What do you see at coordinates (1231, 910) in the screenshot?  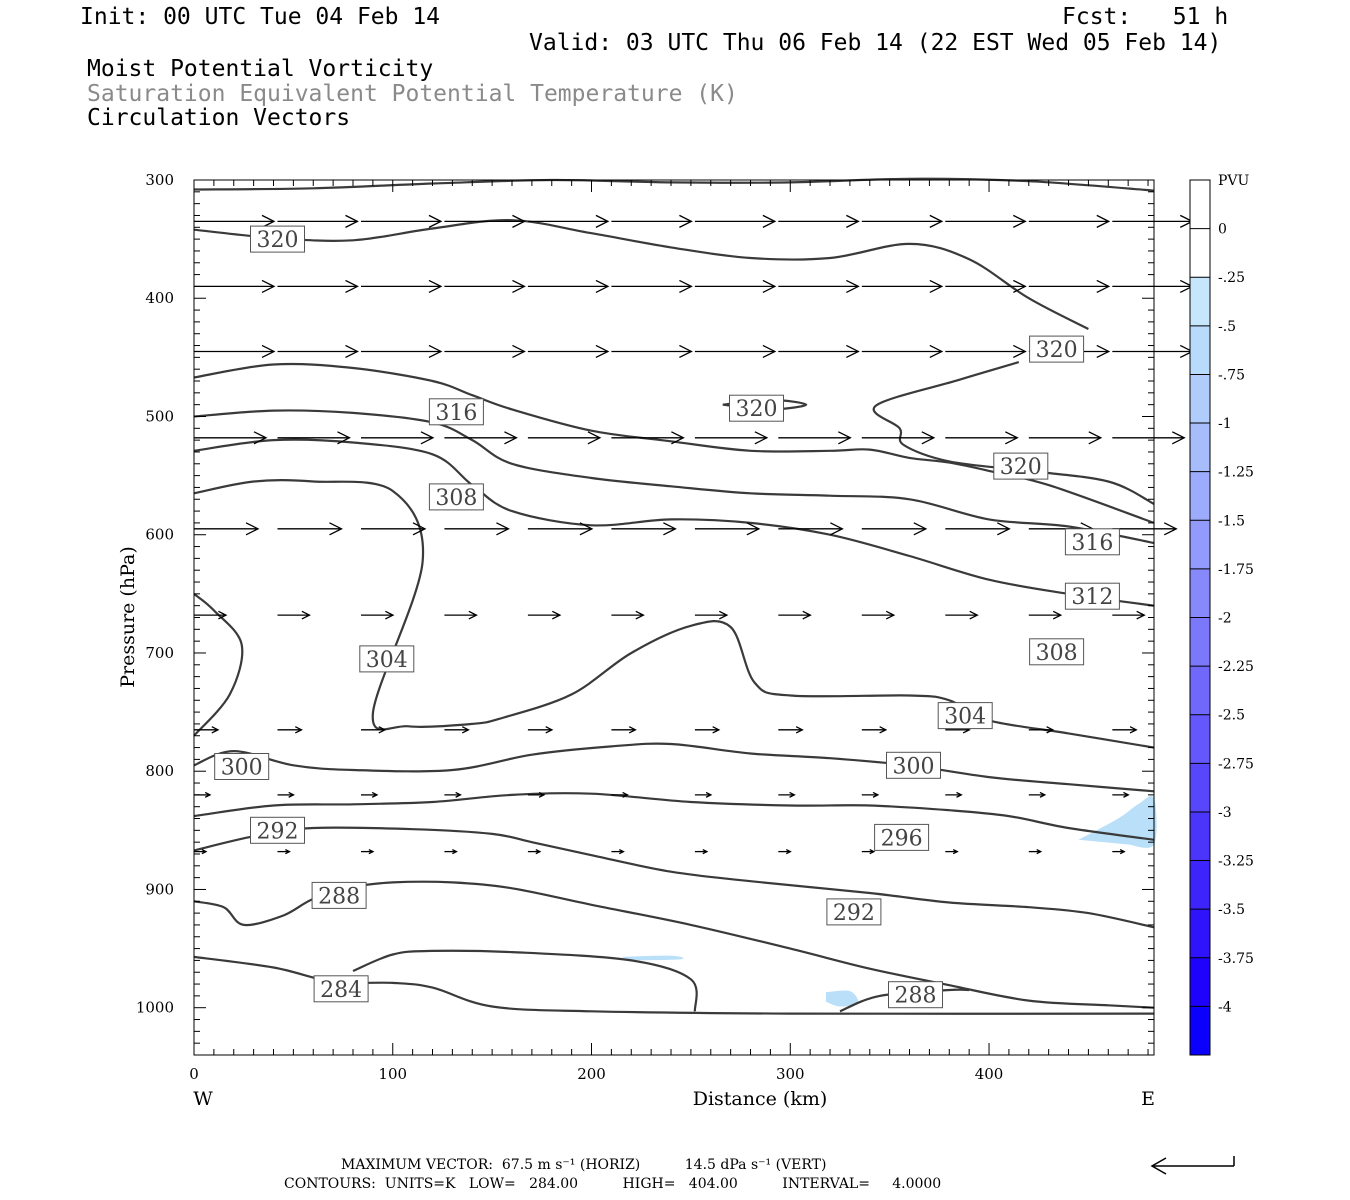 I see `colorbar-level-label: -3.5` at bounding box center [1231, 910].